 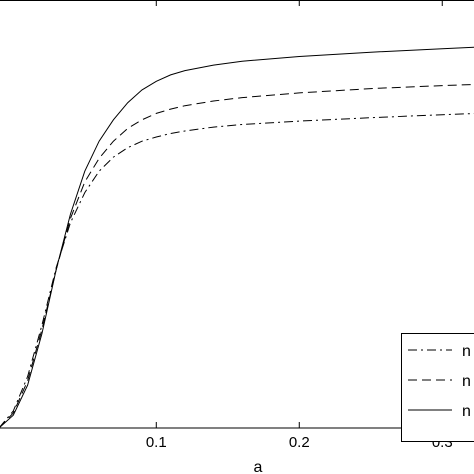 What do you see at coordinates (299, 442) in the screenshot?
I see `x-tick-label: 0.2` at bounding box center [299, 442].